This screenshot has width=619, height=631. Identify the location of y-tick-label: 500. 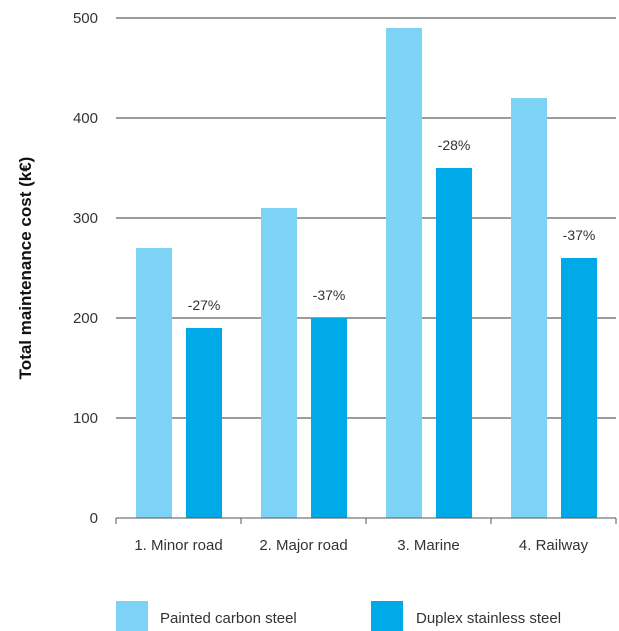
(85, 18).